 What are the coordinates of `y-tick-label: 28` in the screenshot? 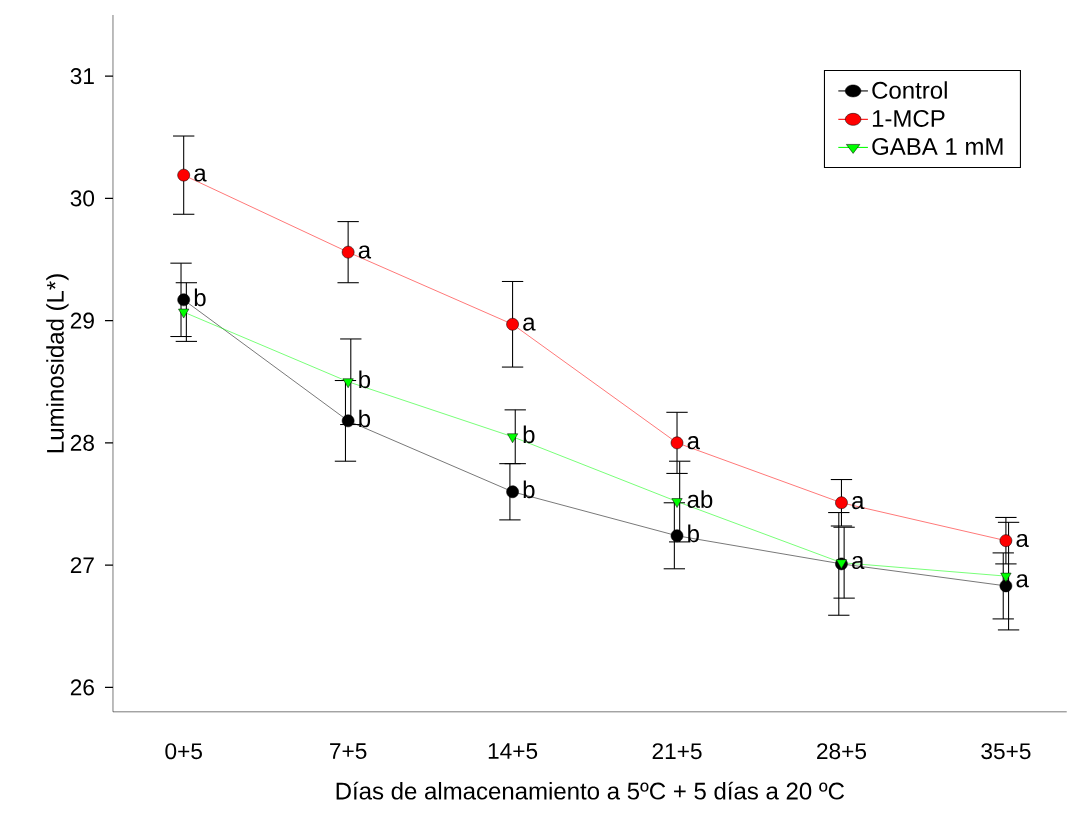 It's located at (82, 442).